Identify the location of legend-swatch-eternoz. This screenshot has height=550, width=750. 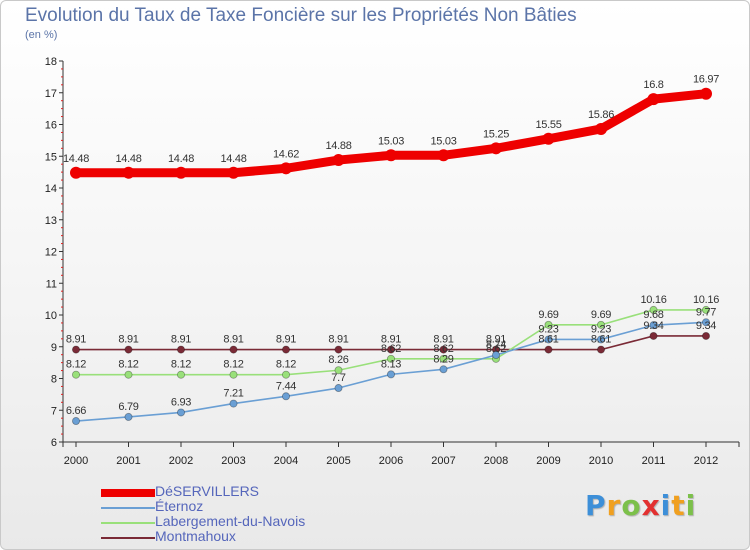
(128, 507).